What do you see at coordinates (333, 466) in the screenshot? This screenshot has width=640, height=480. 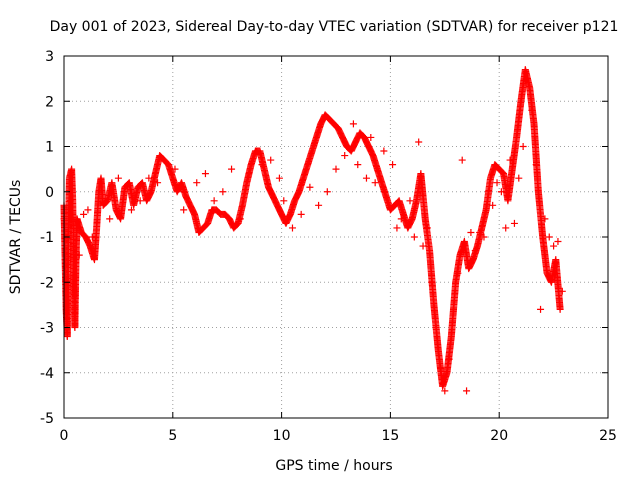 I see `x-axis-label: GPS time / hours` at bounding box center [333, 466].